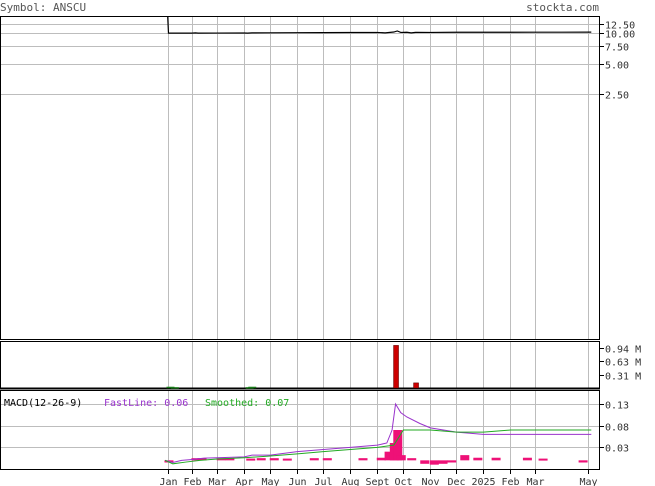  Describe the element at coordinates (323, 481) in the screenshot. I see `x-tick-label: Jul` at that location.